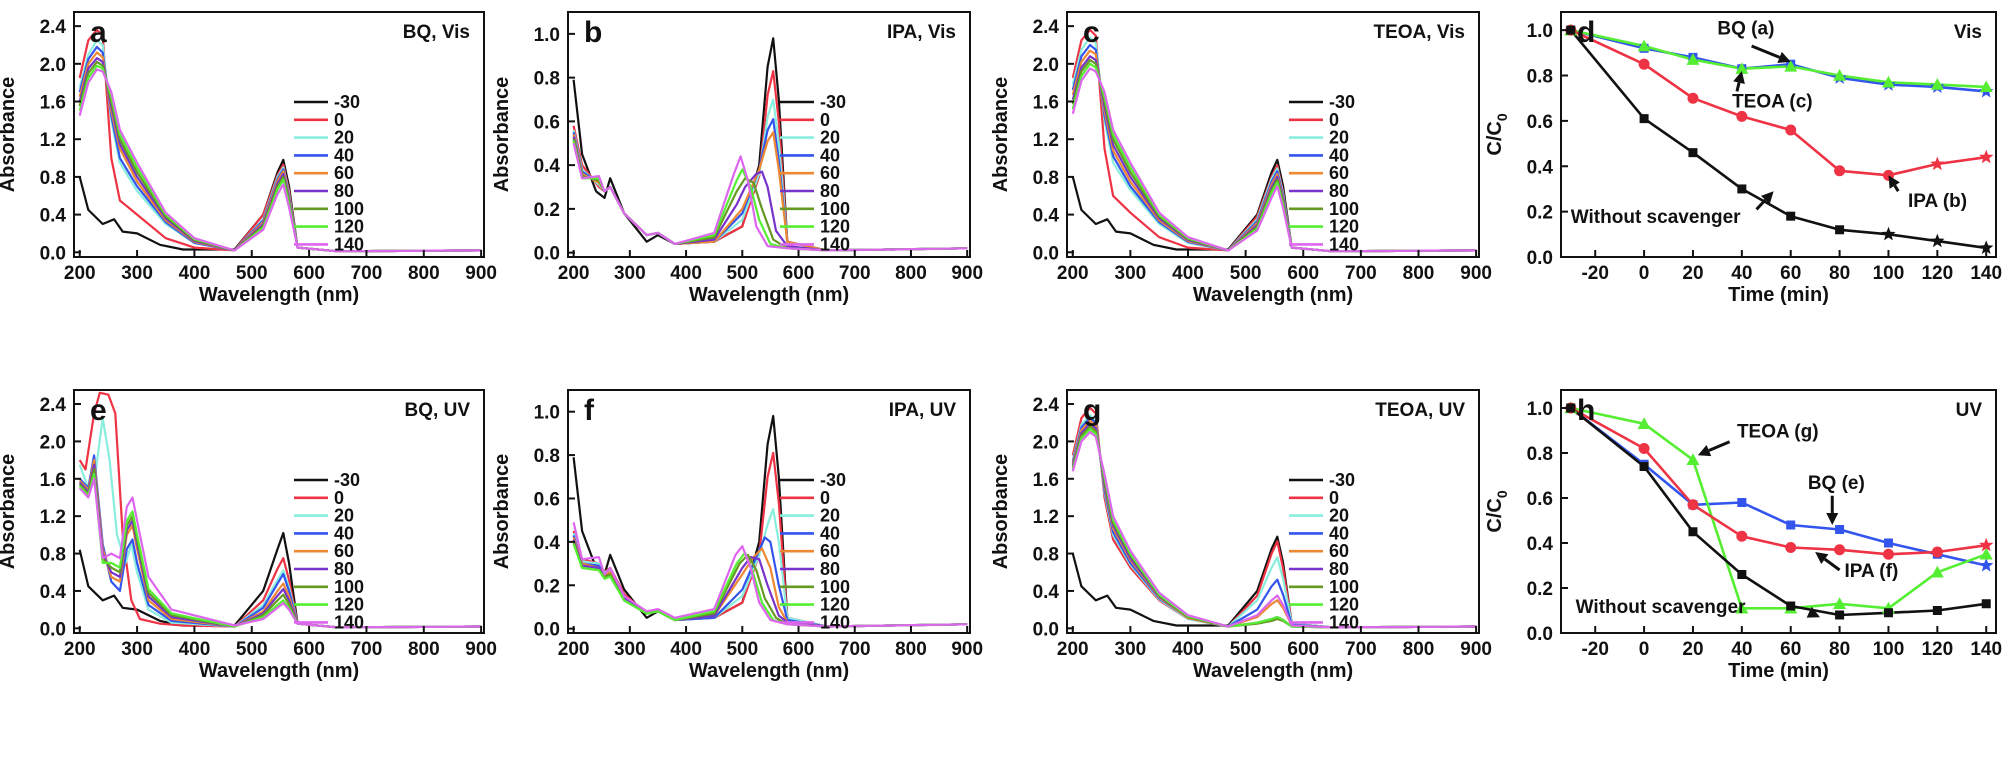 This screenshot has height=761, width=2008. What do you see at coordinates (1839, 273) in the screenshot?
I see `x-tick-label: 80` at bounding box center [1839, 273].